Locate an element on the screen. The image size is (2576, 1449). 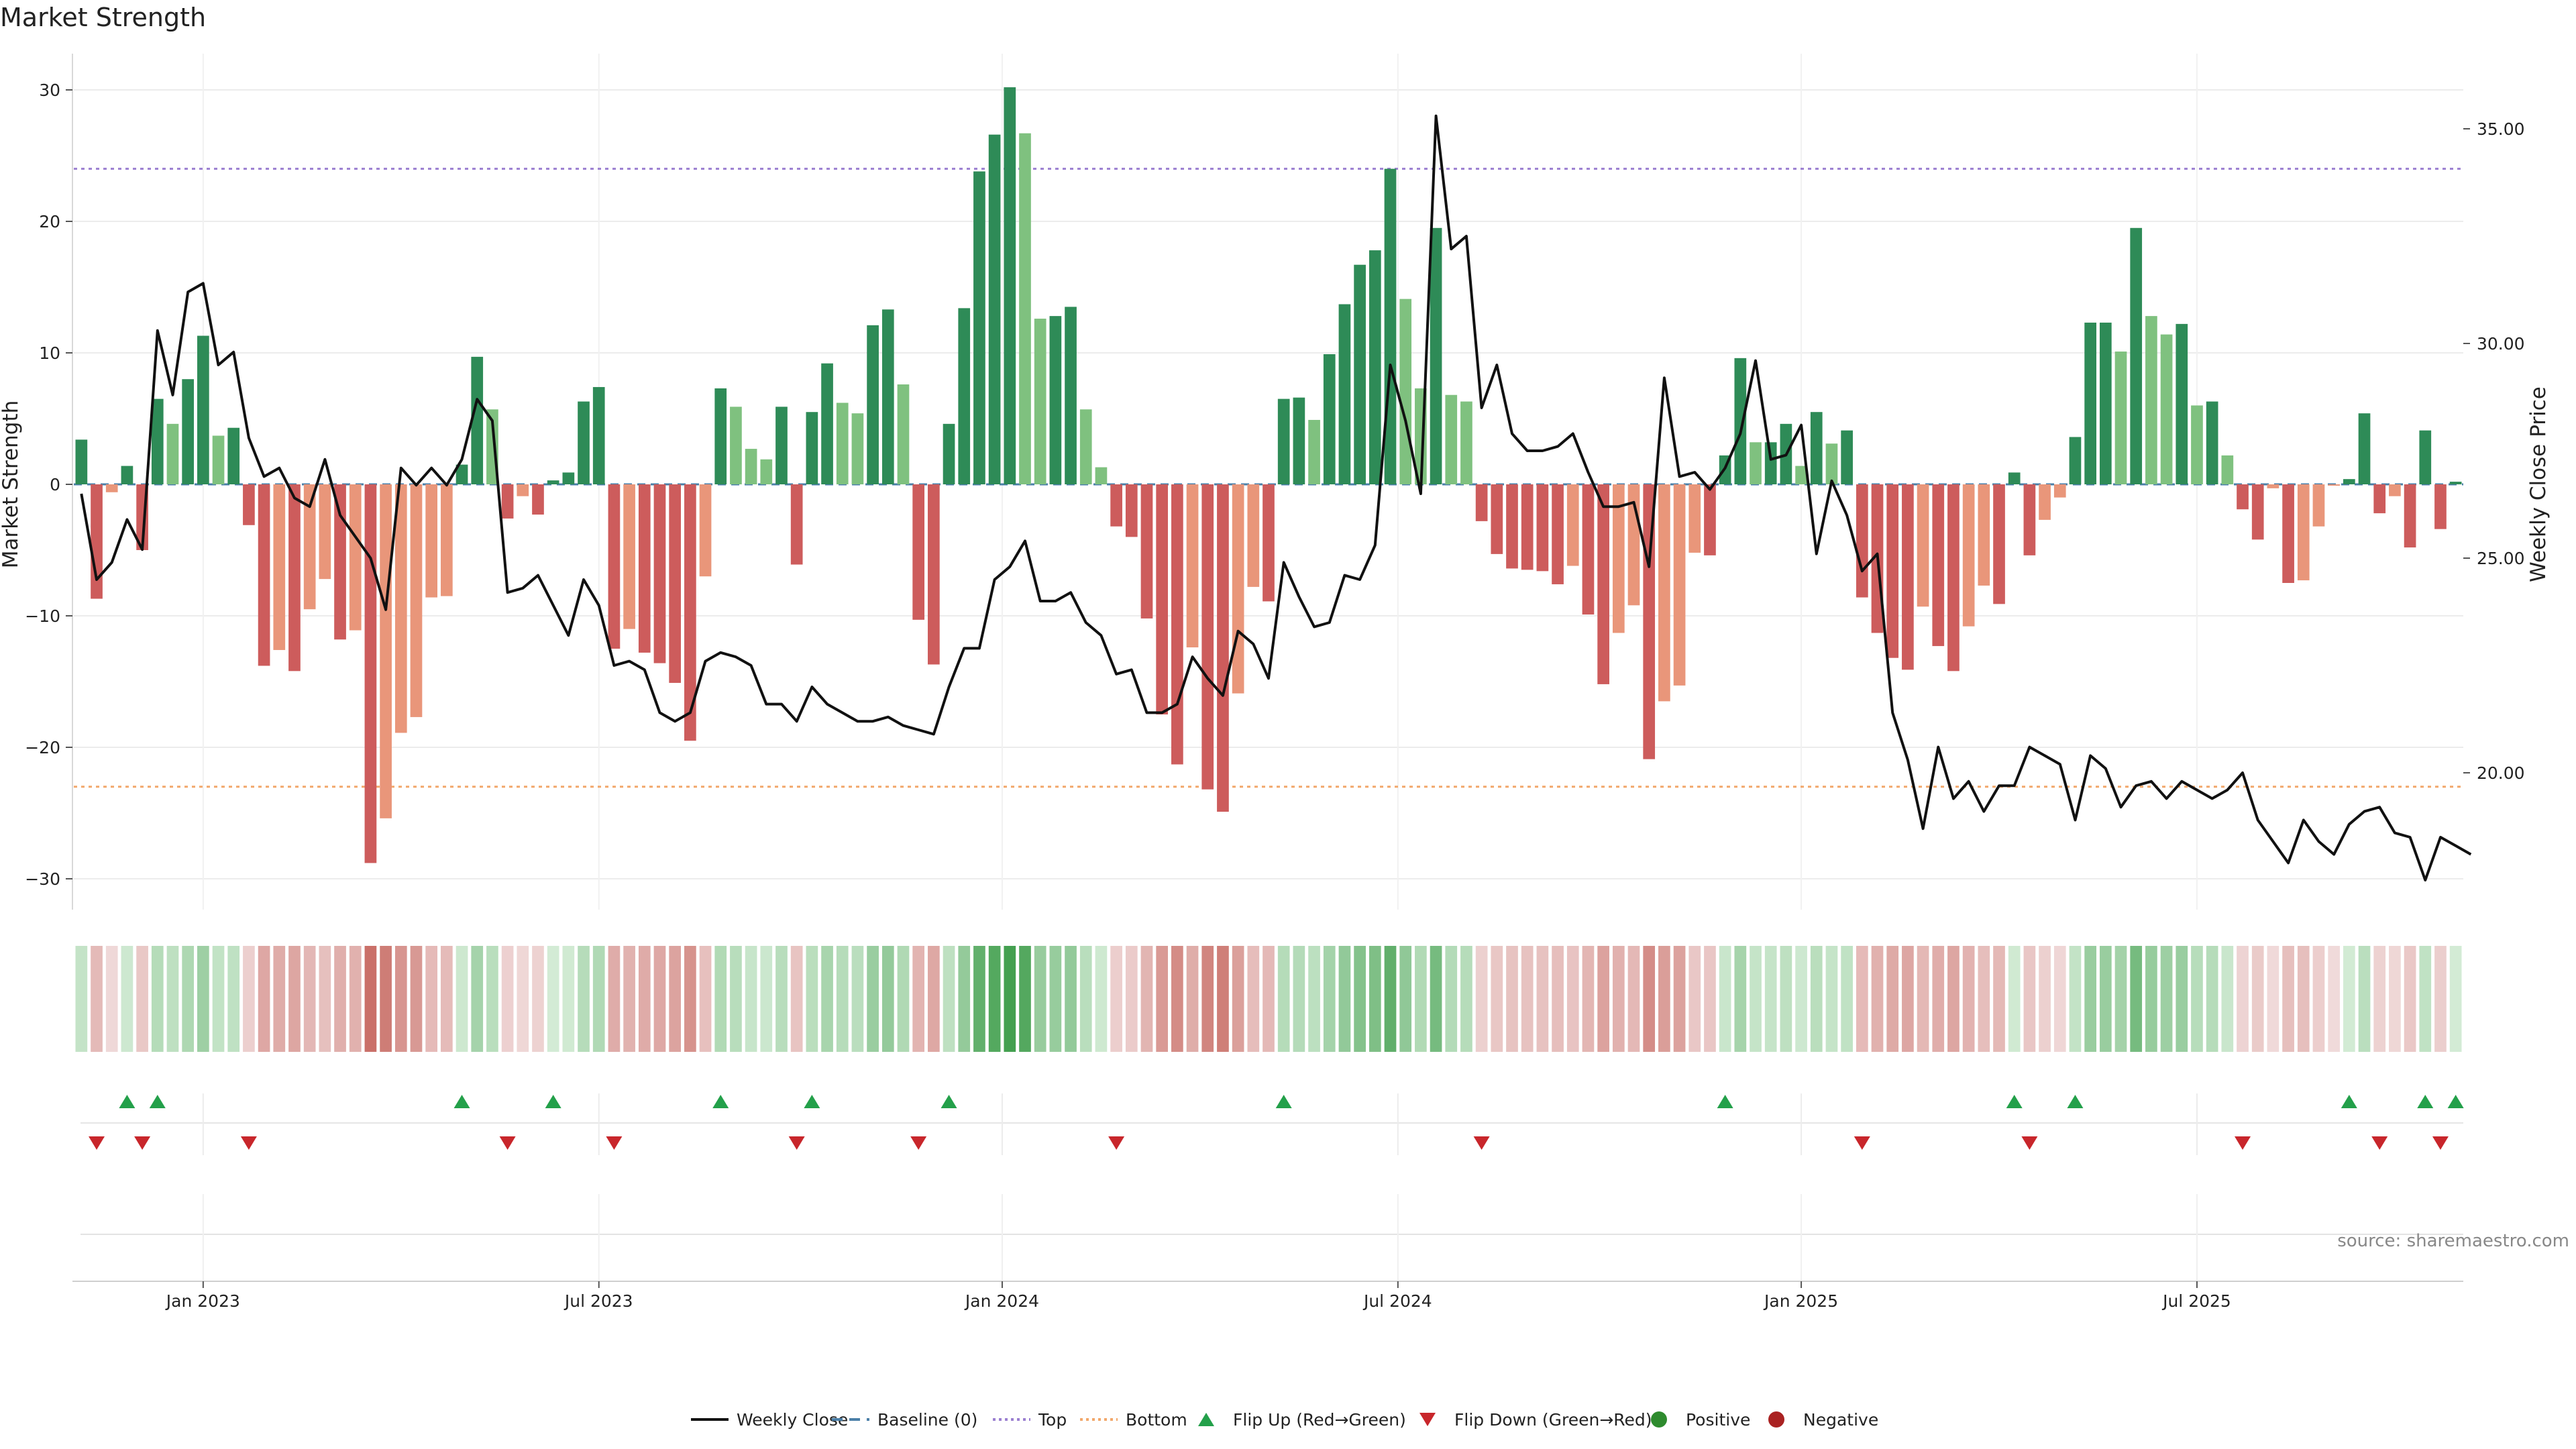
legend-item-0: Weekly Close is located at coordinates (769, 1420).